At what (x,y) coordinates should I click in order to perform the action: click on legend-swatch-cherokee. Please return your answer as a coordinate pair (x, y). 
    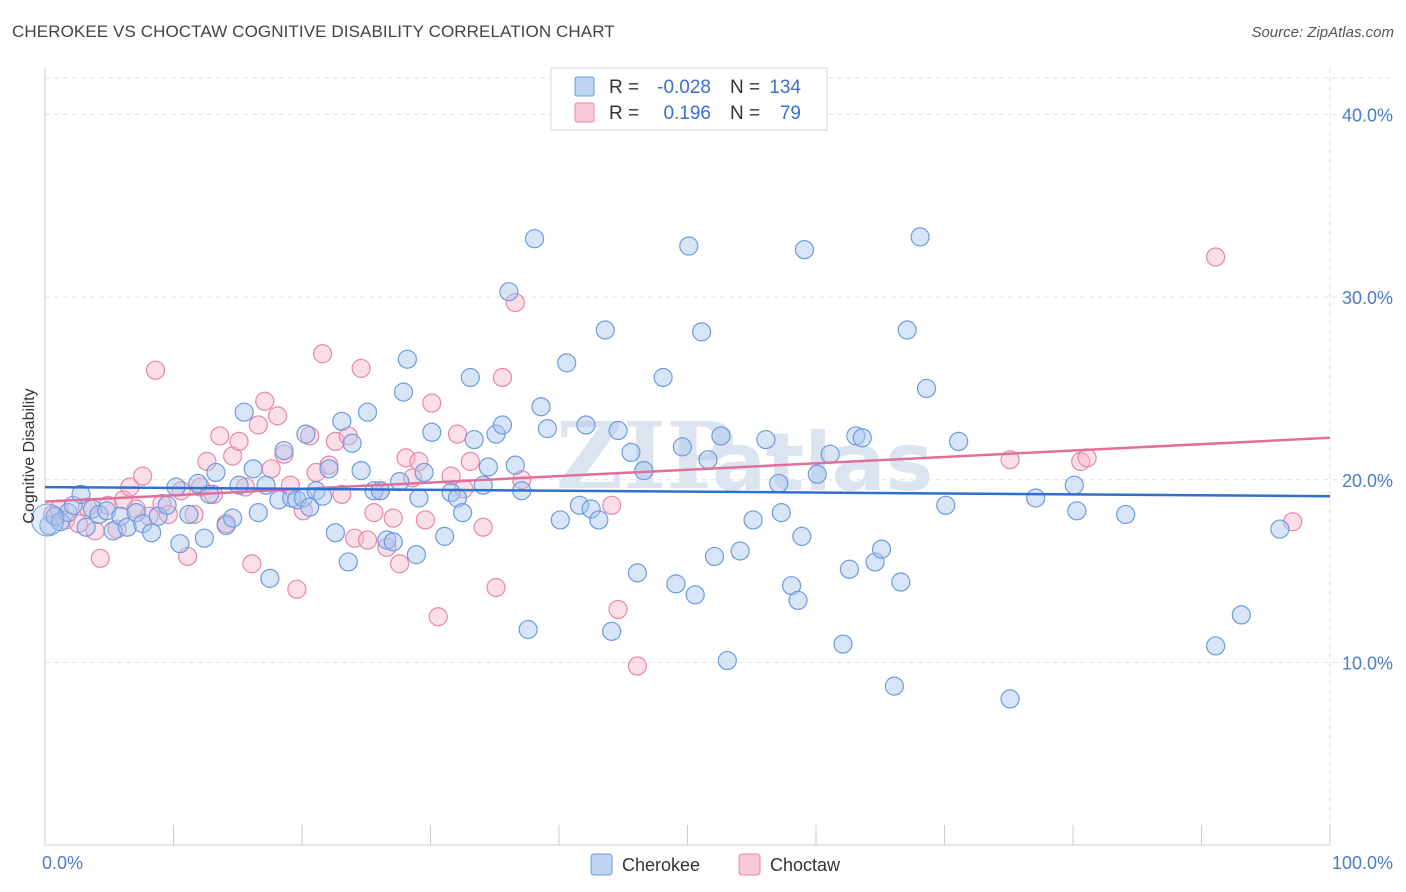
    Looking at the image, I should click on (584, 86).